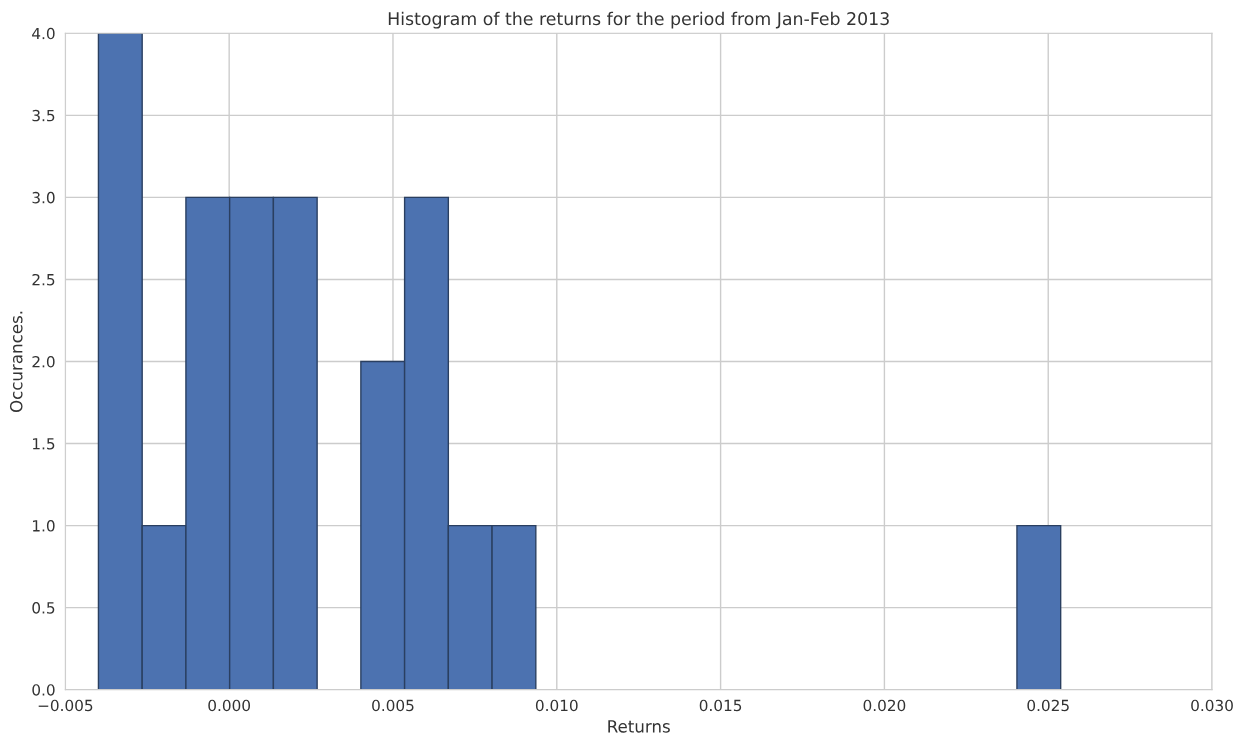 This screenshot has width=1233, height=740. I want to click on x-tick-label: 0.005, so click(393, 705).